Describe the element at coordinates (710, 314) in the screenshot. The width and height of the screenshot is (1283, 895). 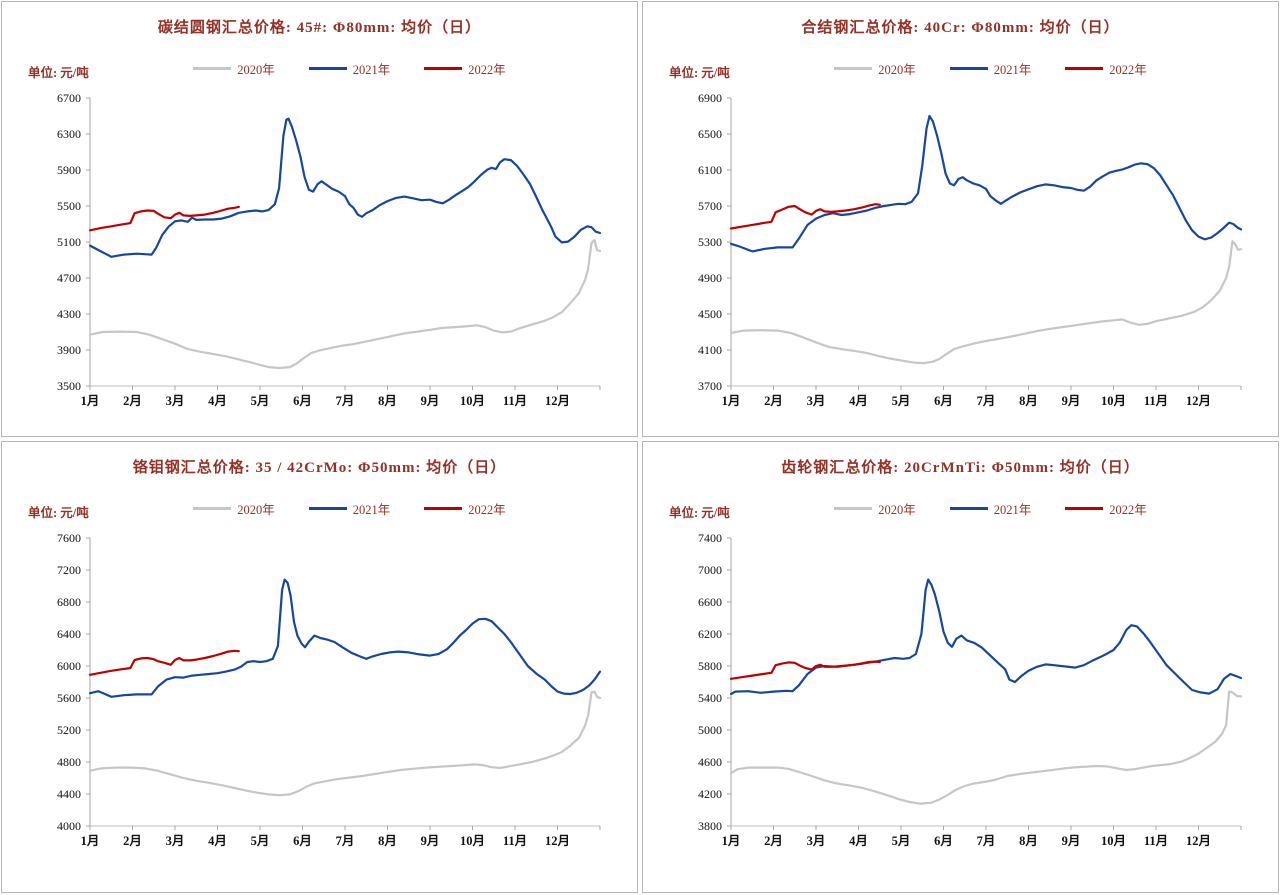
I see `y-tick-label: 4500` at that location.